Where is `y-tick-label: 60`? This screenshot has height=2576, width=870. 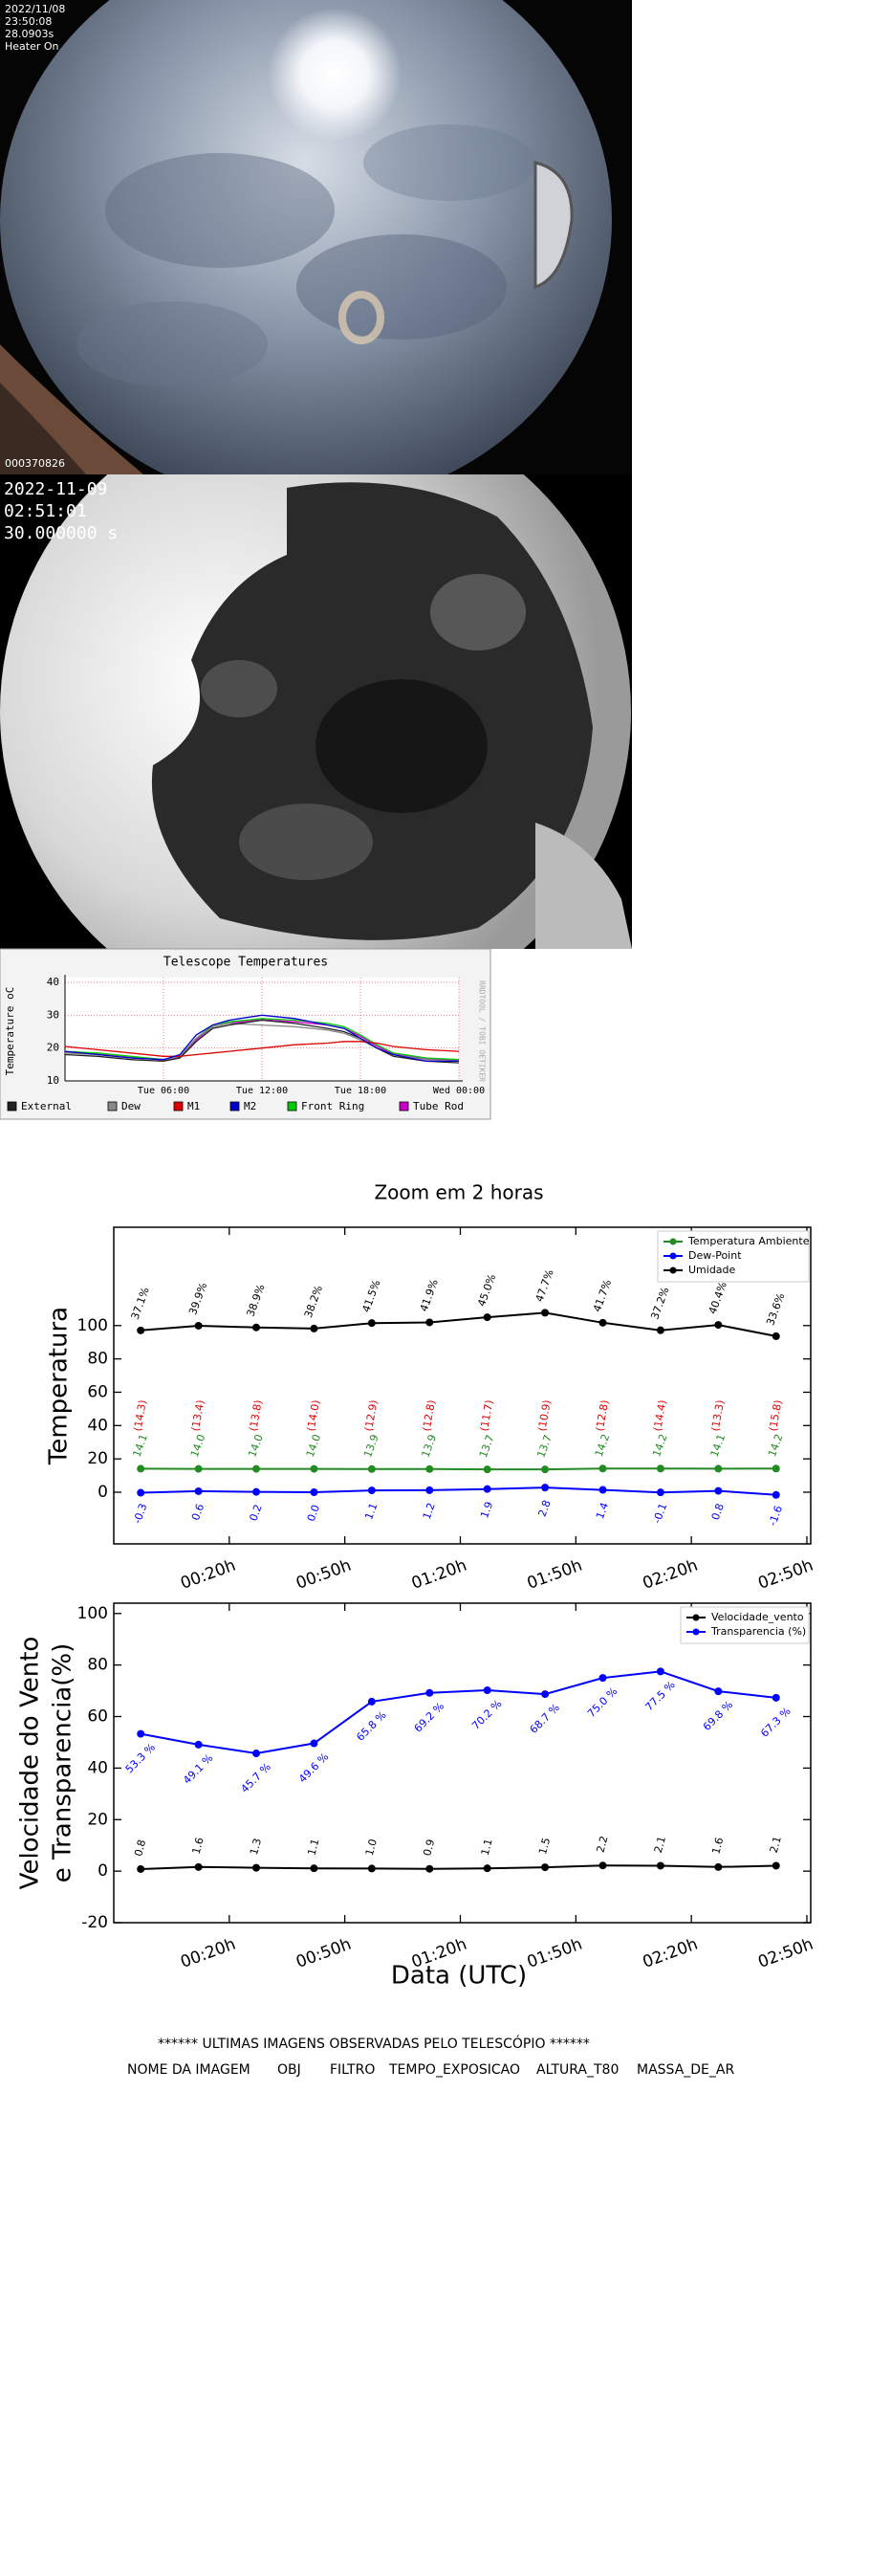
y-tick-label: 60 is located at coordinates (97, 1391).